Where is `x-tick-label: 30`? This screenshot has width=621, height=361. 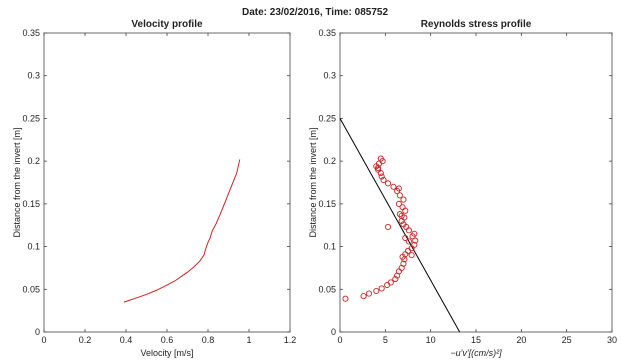
x-tick-label: 30 is located at coordinates (612, 340).